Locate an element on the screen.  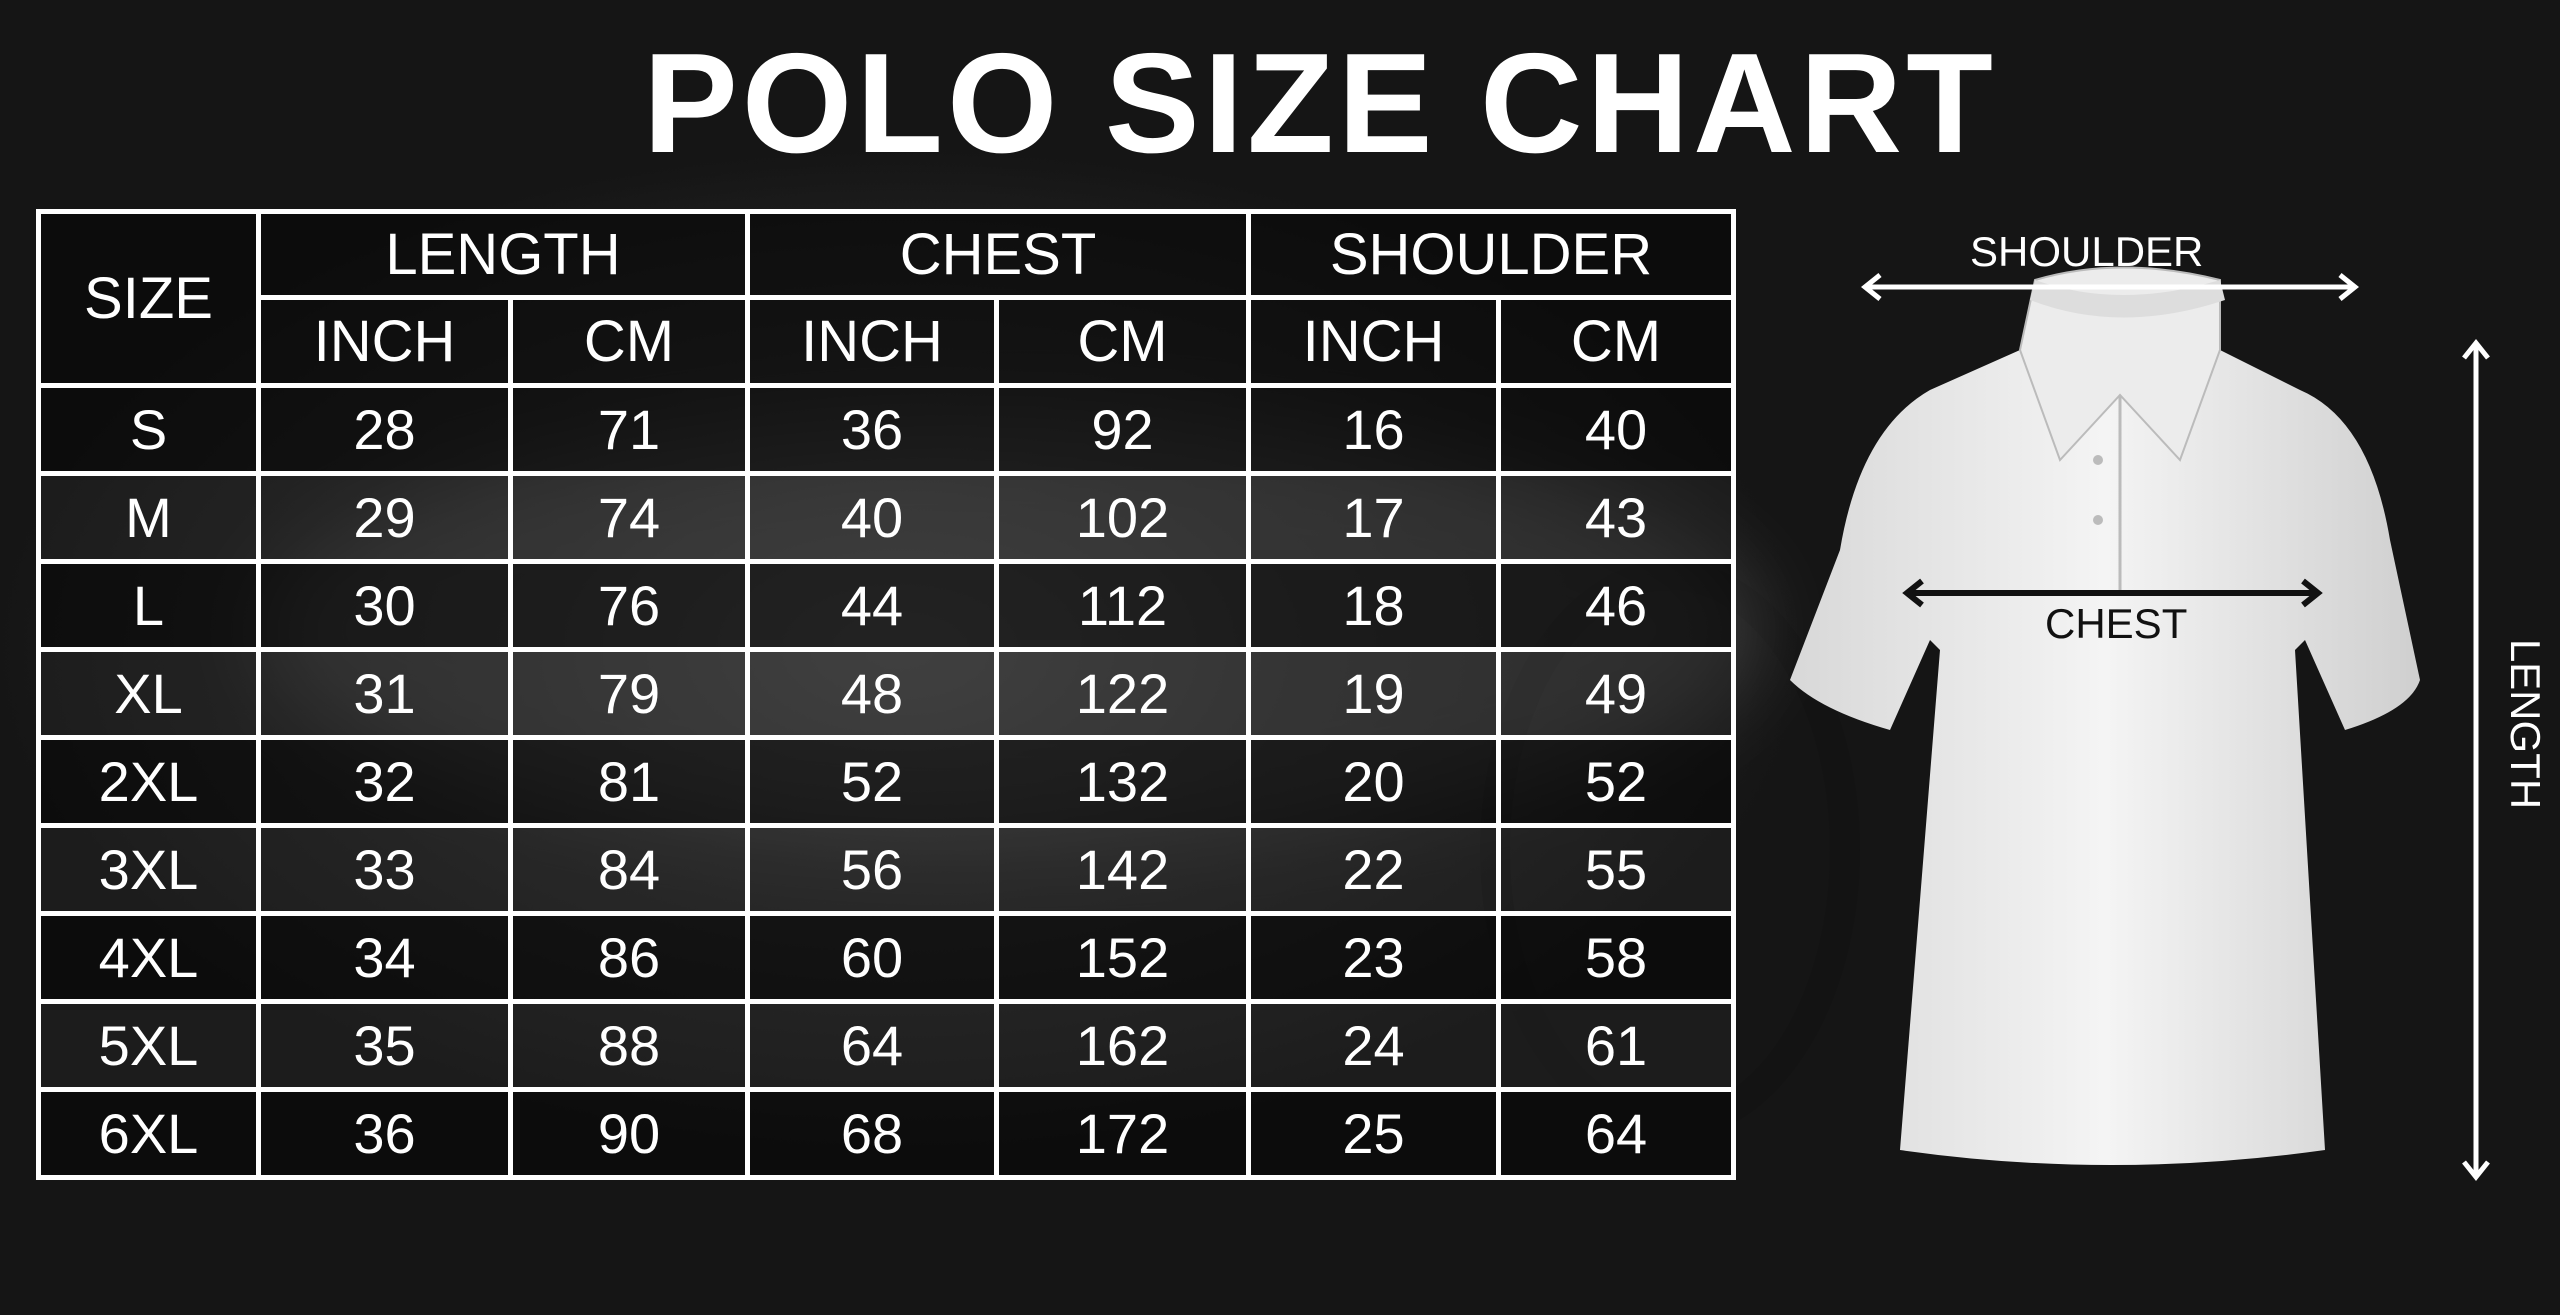
cell-chest-cm: 112 is located at coordinates (1122, 605).